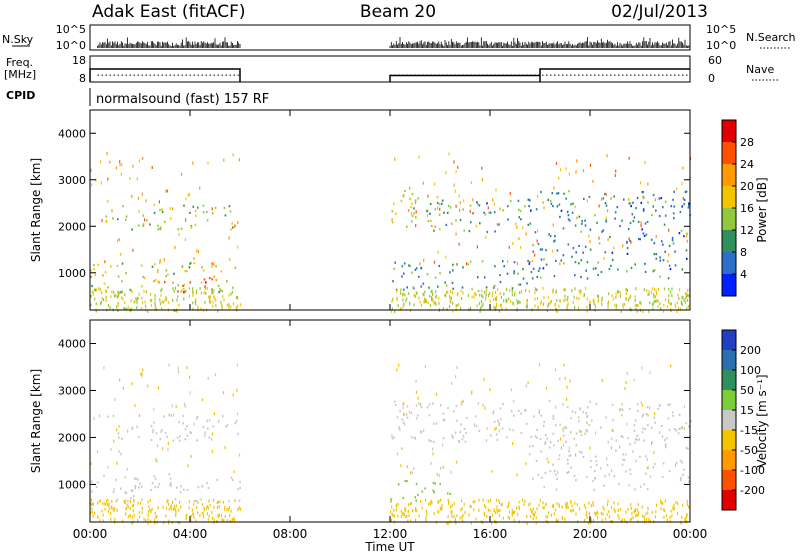 This screenshot has height=554, width=800. What do you see at coordinates (743, 274) in the screenshot?
I see `power-colorbar-label-6: 4` at bounding box center [743, 274].